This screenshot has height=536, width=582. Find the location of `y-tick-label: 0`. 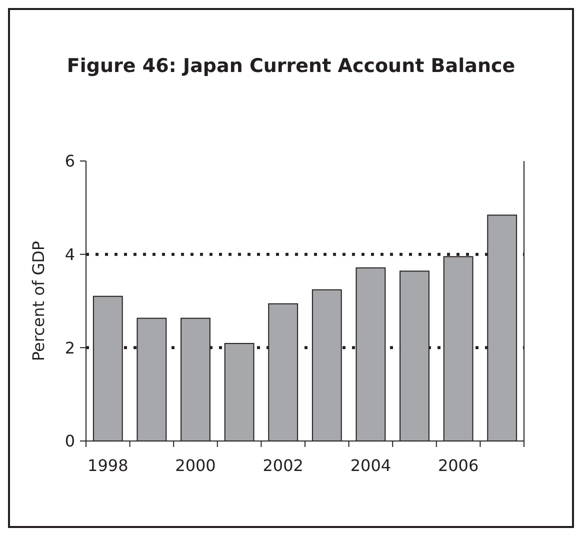

y-tick-label: 0 is located at coordinates (69, 441).